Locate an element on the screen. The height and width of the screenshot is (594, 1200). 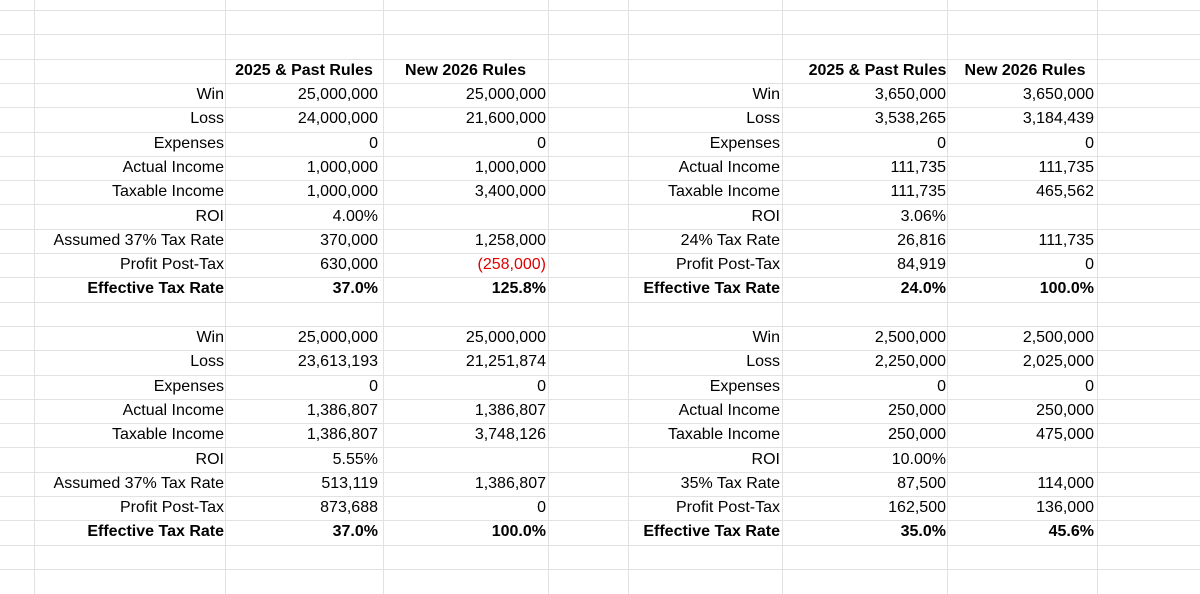
top-left-value-2025: 24,000,000 is located at coordinates (337, 118).